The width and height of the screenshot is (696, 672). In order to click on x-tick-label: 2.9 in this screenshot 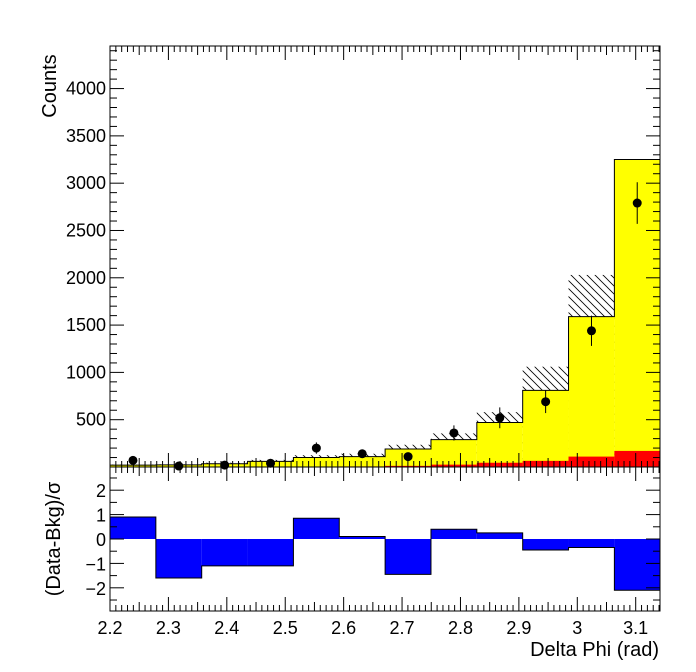, I will do `click(518, 628)`.